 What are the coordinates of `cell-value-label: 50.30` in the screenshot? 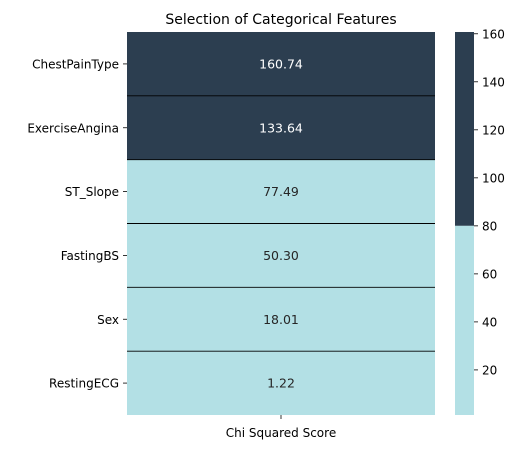 It's located at (281, 255).